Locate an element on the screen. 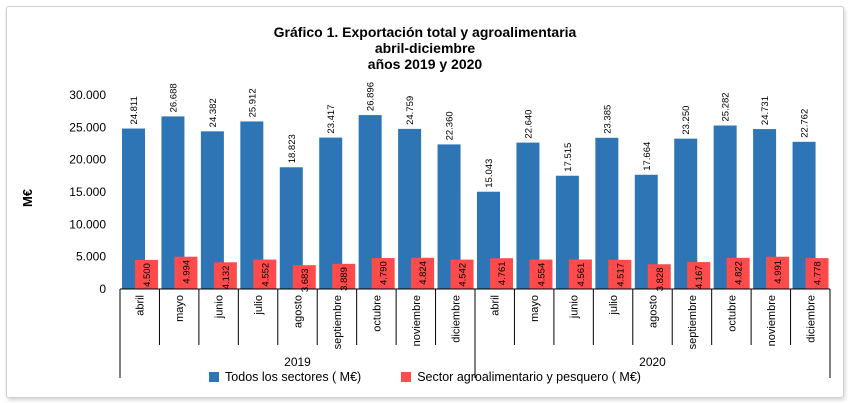 The width and height of the screenshot is (850, 403). category-label: mayo is located at coordinates (180, 308).